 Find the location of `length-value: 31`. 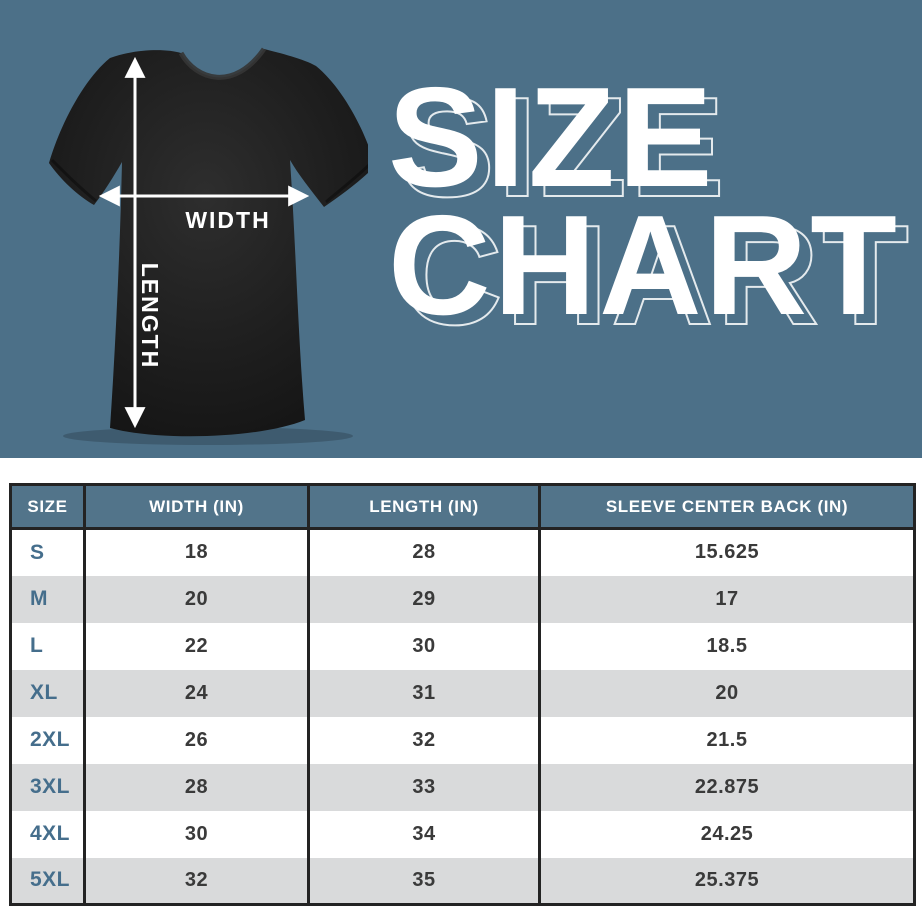

length-value: 31 is located at coordinates (424, 693).